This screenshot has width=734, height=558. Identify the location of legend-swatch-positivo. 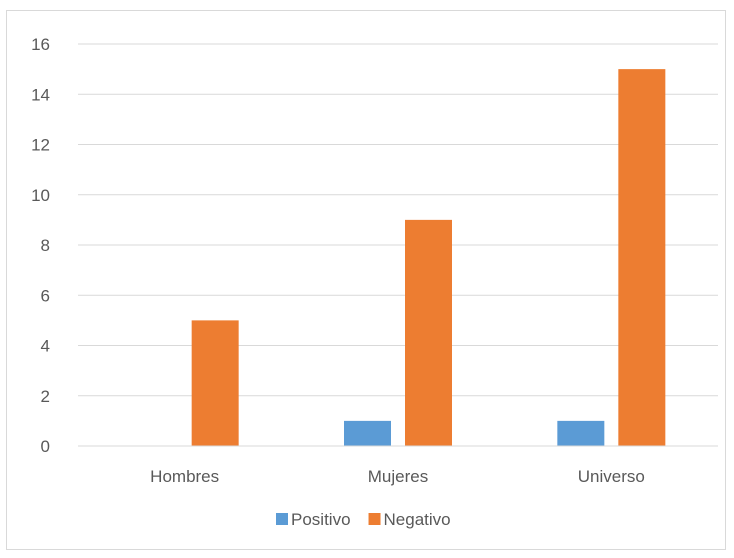
(282, 519).